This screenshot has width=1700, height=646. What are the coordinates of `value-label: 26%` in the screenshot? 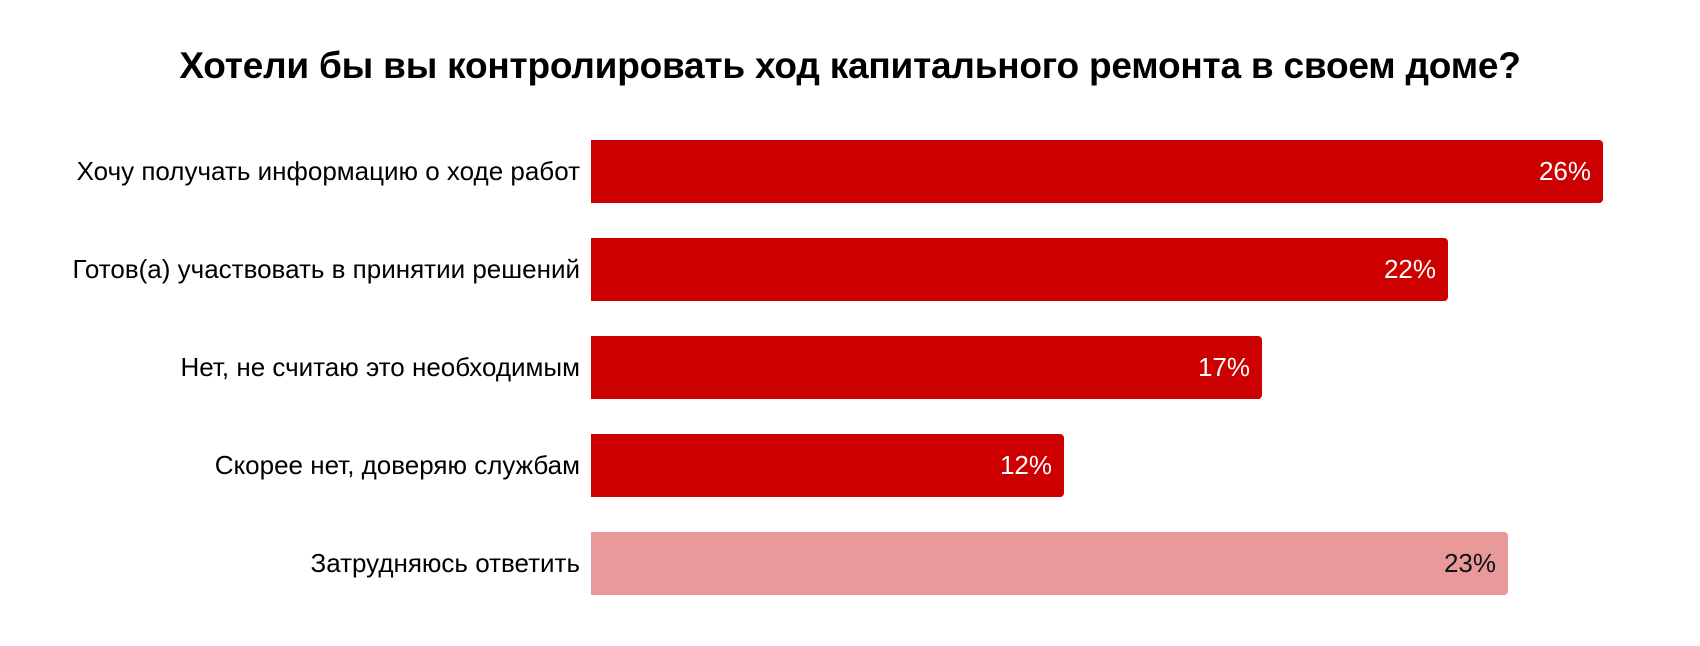 It's located at (1564, 171).